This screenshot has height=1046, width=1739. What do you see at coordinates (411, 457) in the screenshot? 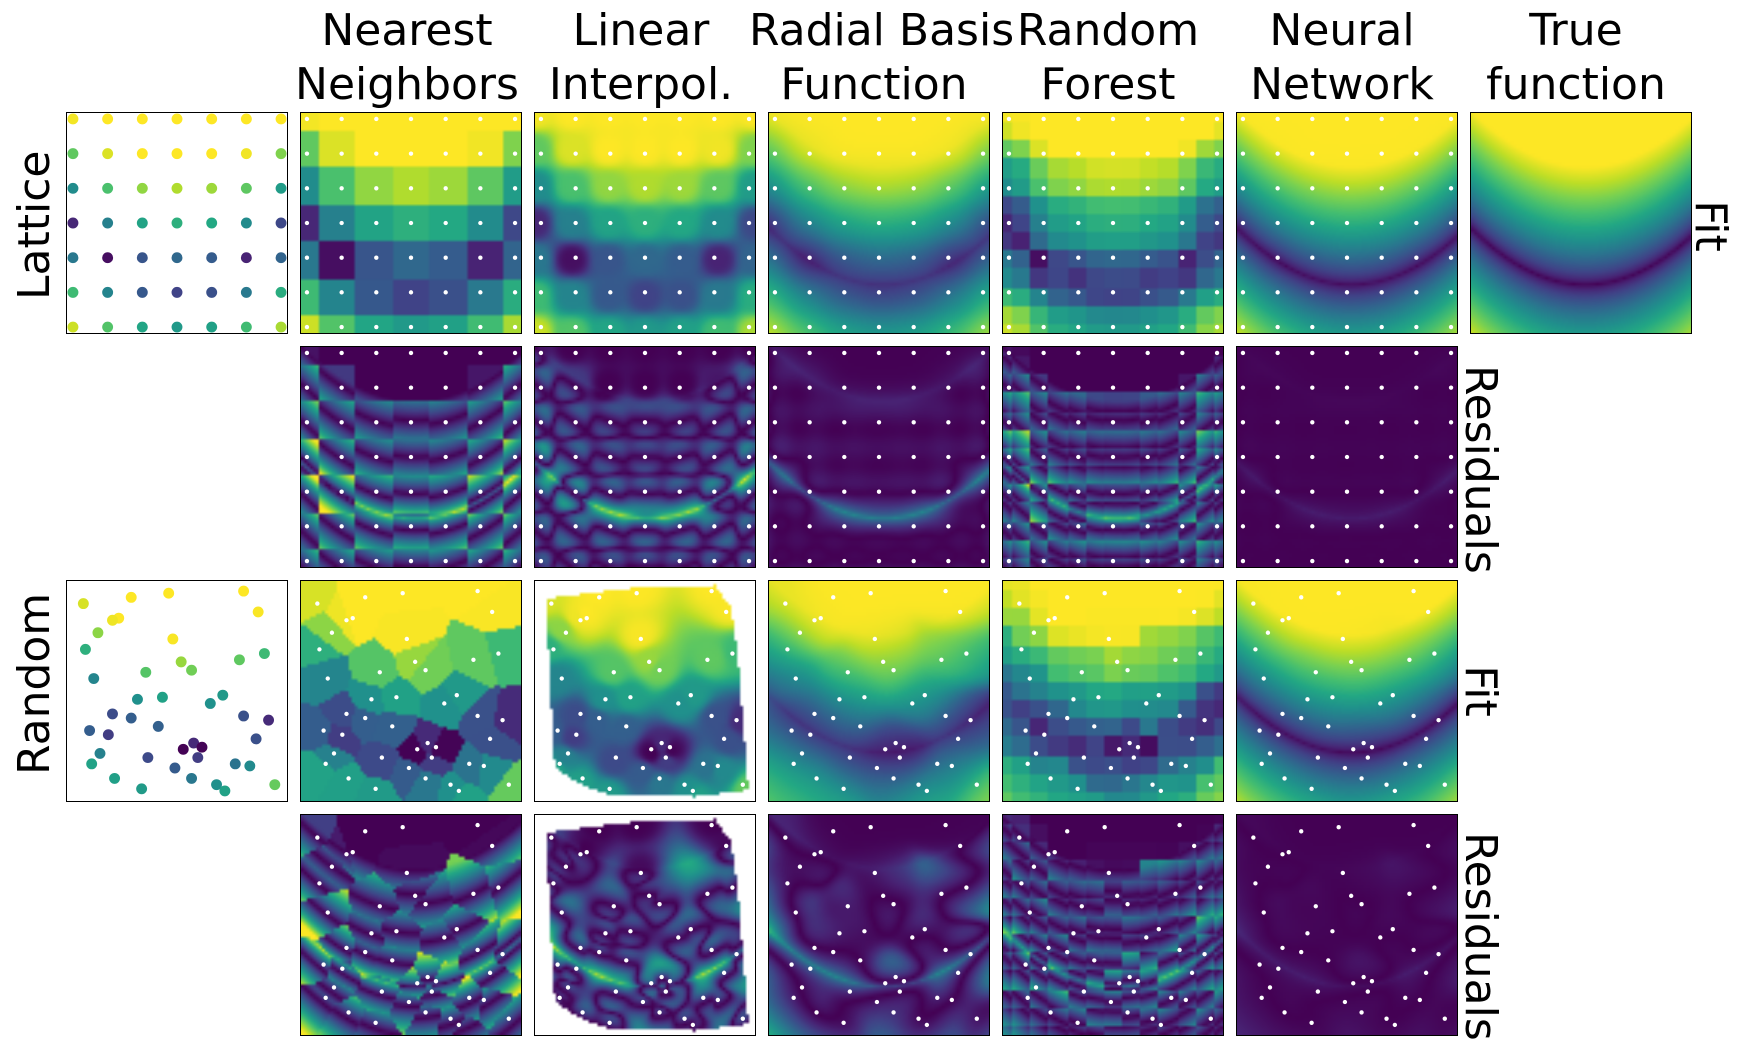
I see `lattice-residuals-nearest-neighbors` at bounding box center [411, 457].